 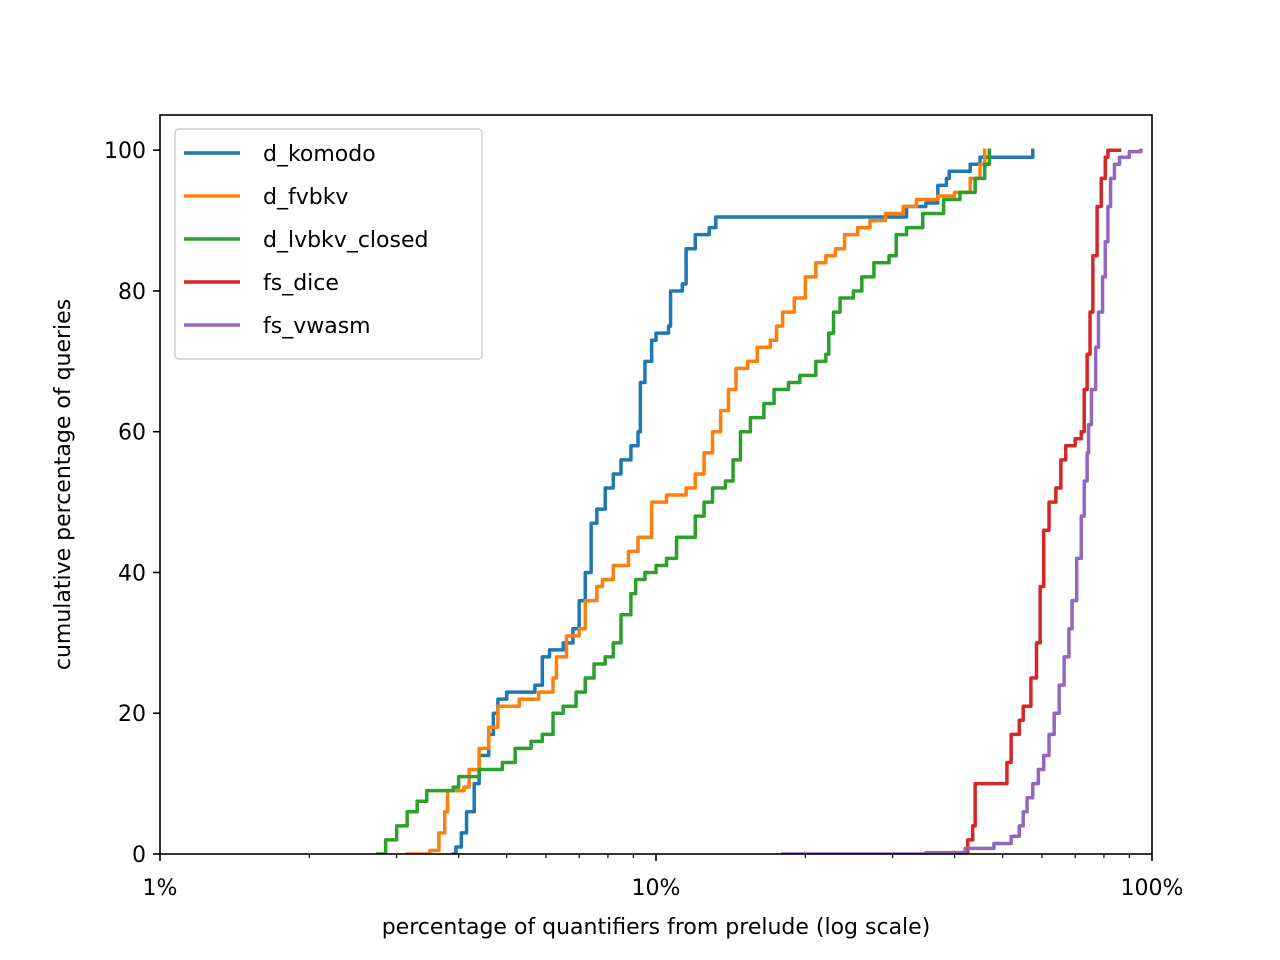 I want to click on y-axis-label: cumulative percentage of queries, so click(x=63, y=484).